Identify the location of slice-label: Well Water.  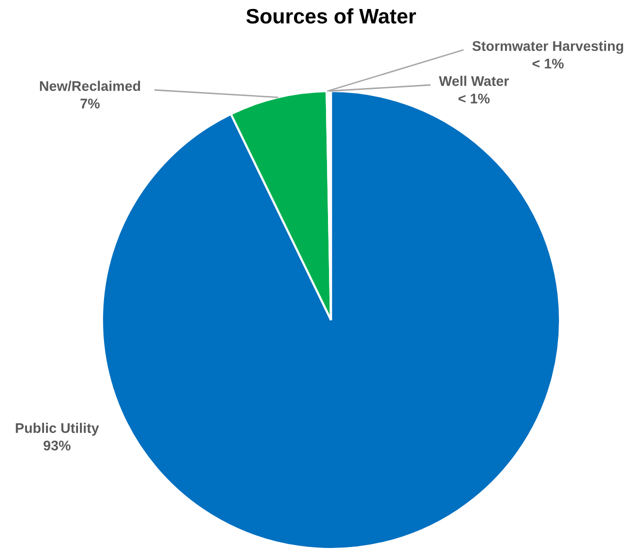
(473, 81).